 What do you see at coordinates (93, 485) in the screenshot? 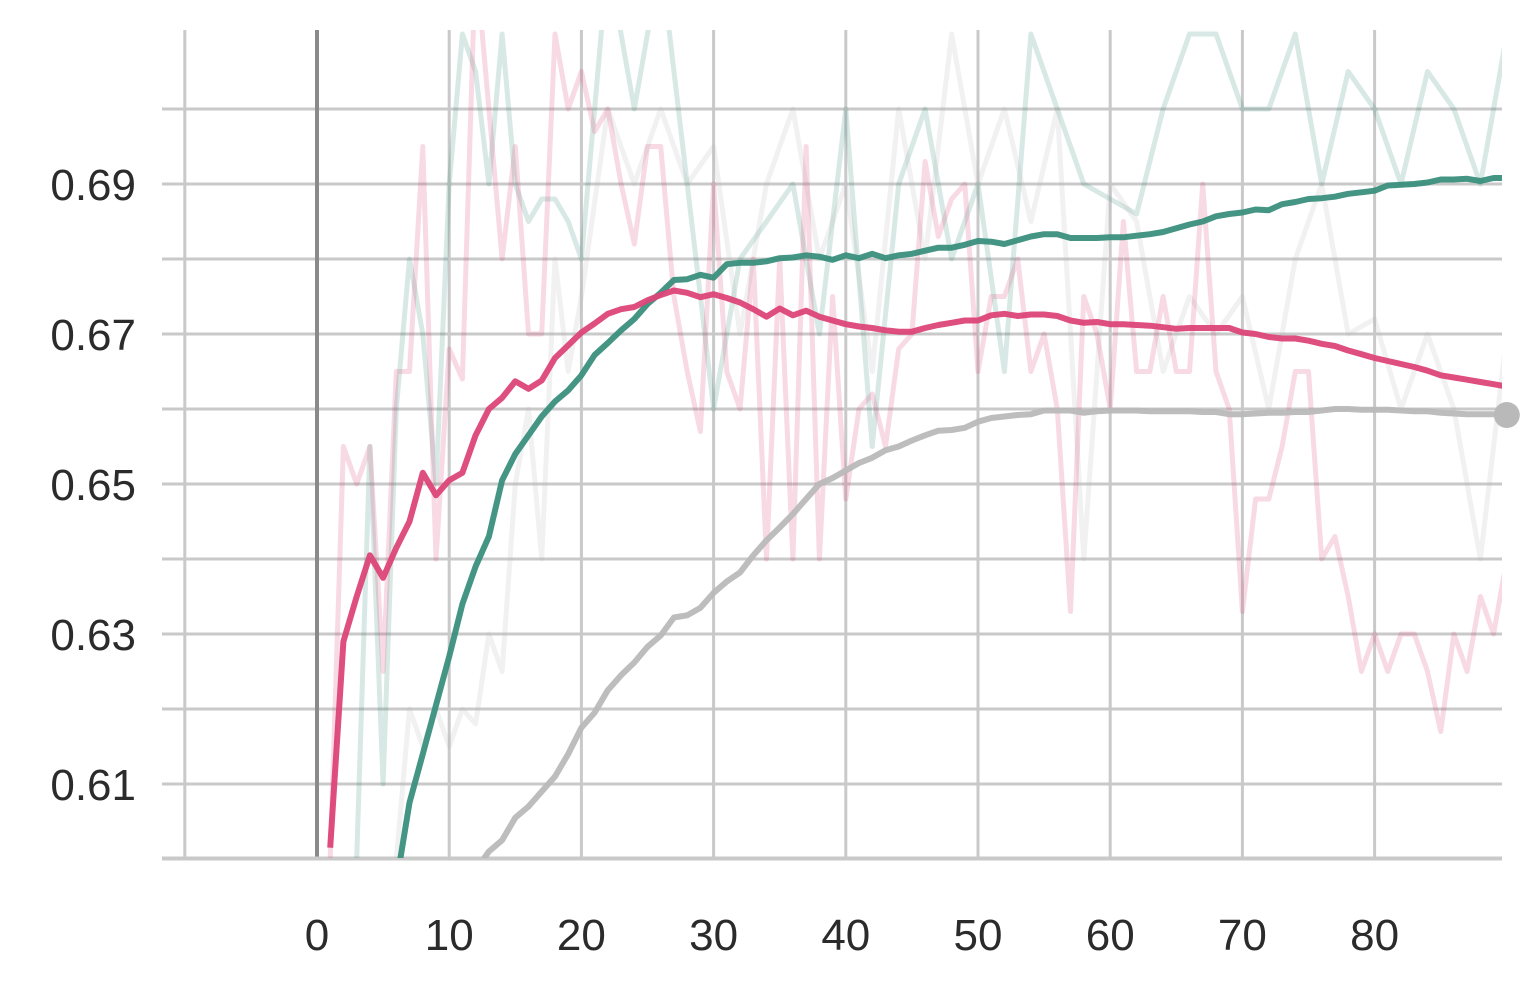
I see `y-tick-label: 0.65` at bounding box center [93, 485].